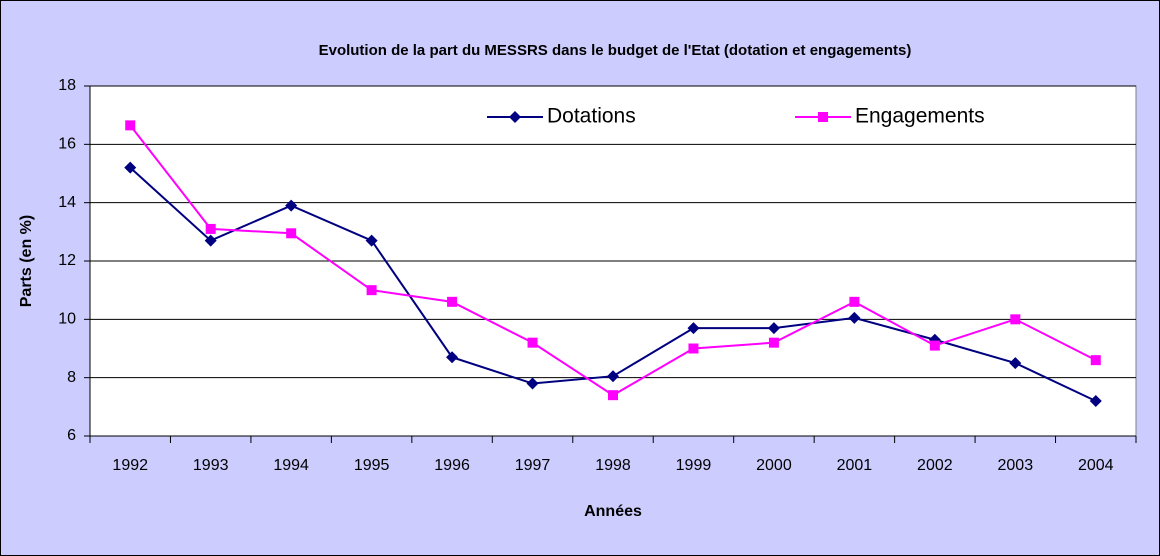  Describe the element at coordinates (1096, 465) in the screenshot. I see `x-tick-label: 2004` at that location.